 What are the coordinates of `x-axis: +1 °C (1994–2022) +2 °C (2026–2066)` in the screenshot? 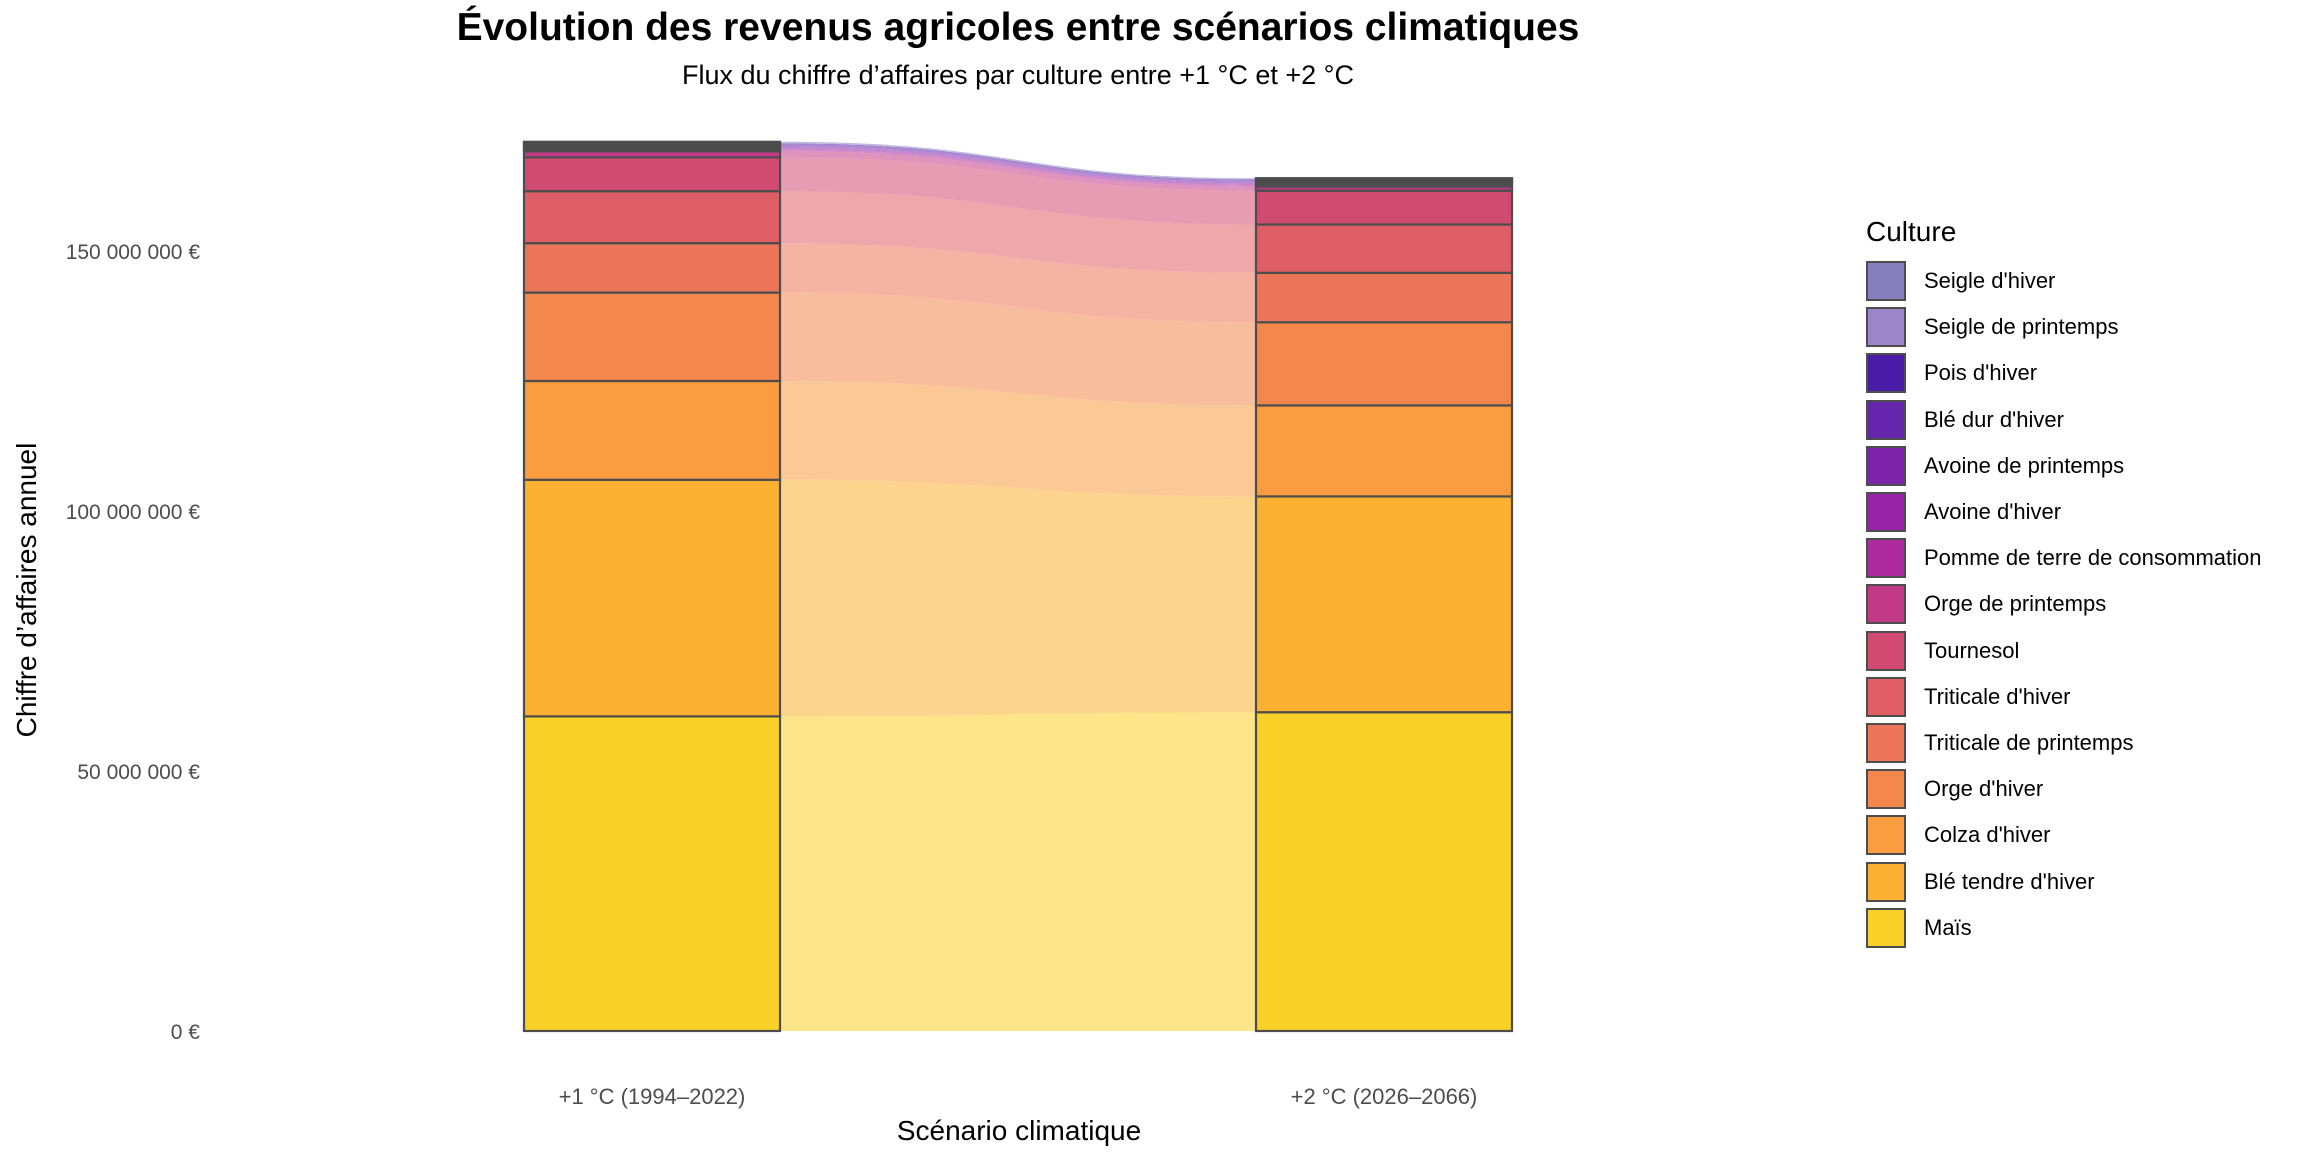 It's located at (1018, 1096).